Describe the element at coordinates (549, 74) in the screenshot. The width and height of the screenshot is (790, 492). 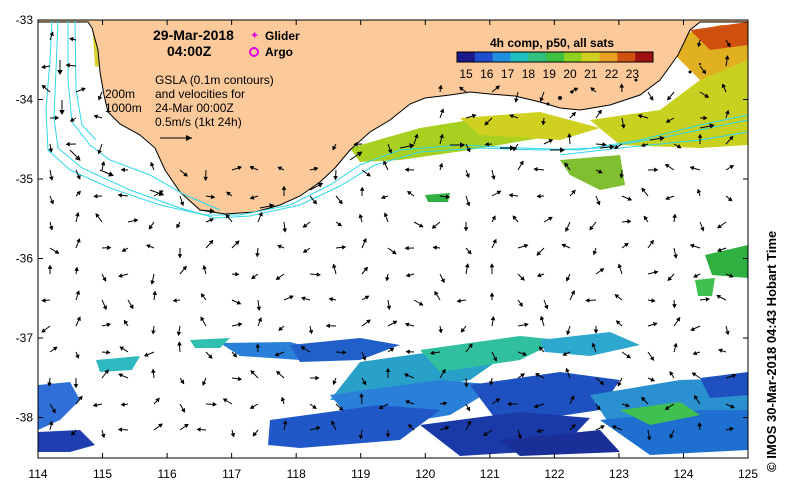
I see `colorbar-tick-labels: 15 16 17 18 19 20 21 22 23` at that location.